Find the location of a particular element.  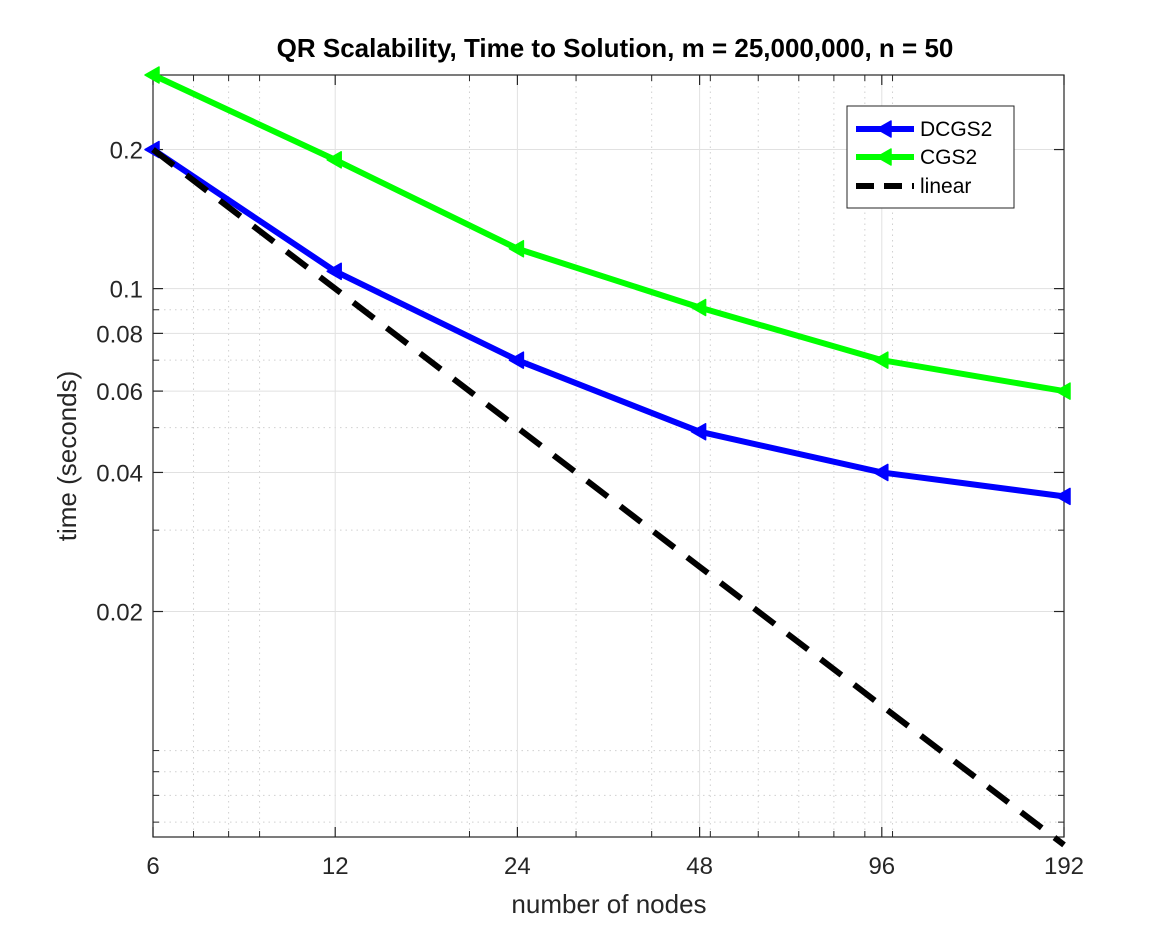

x-tick-label: 192 is located at coordinates (1064, 866).